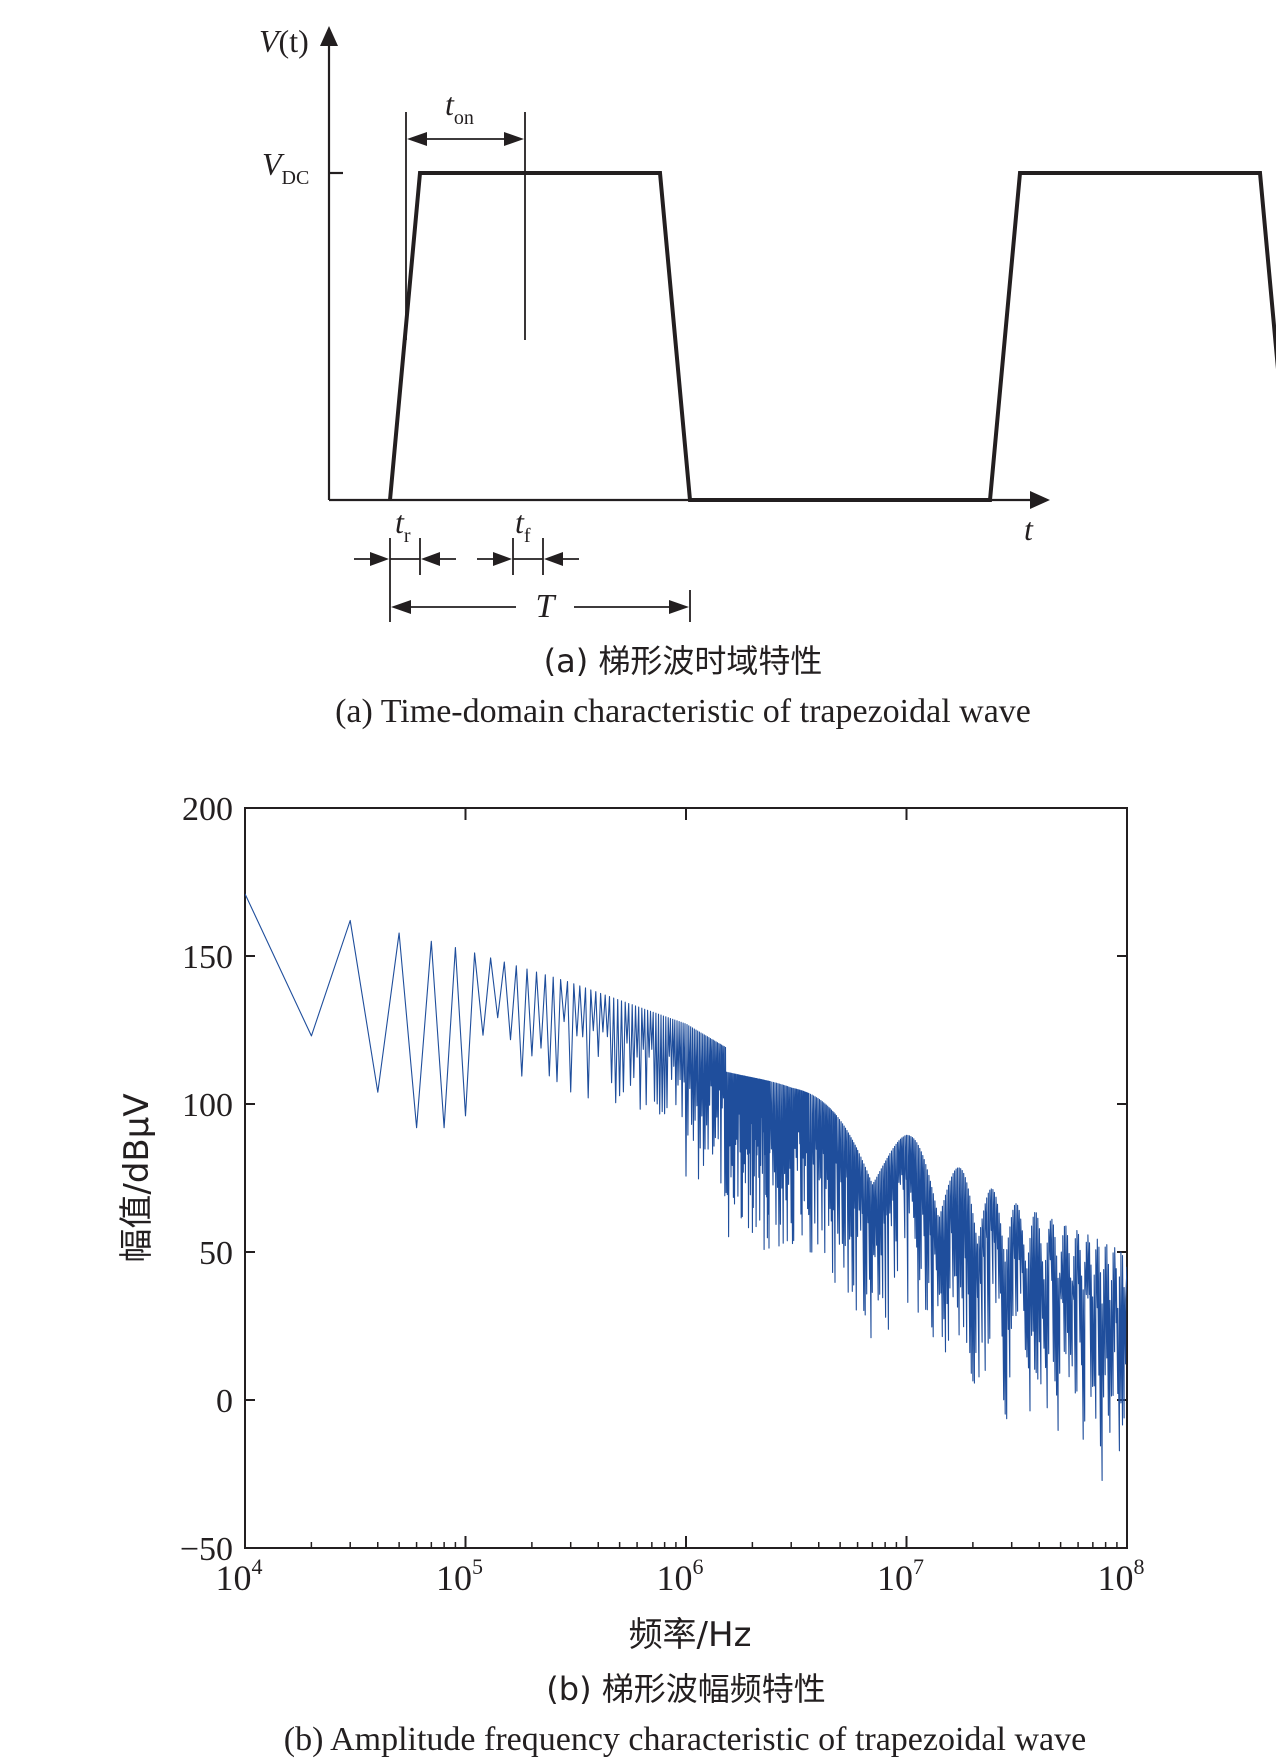 This screenshot has width=1276, height=1762. What do you see at coordinates (1121, 1576) in the screenshot?
I see `x-tick-label: 10⁸` at bounding box center [1121, 1576].